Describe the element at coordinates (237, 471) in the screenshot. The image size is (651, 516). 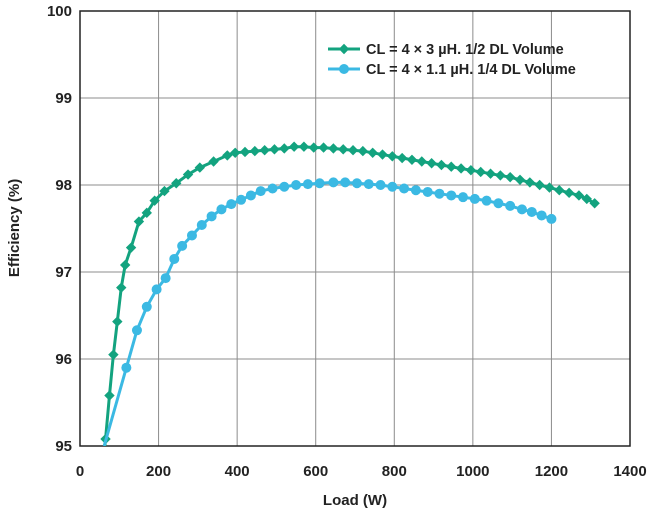
I see `x-tick-label: 400` at that location.